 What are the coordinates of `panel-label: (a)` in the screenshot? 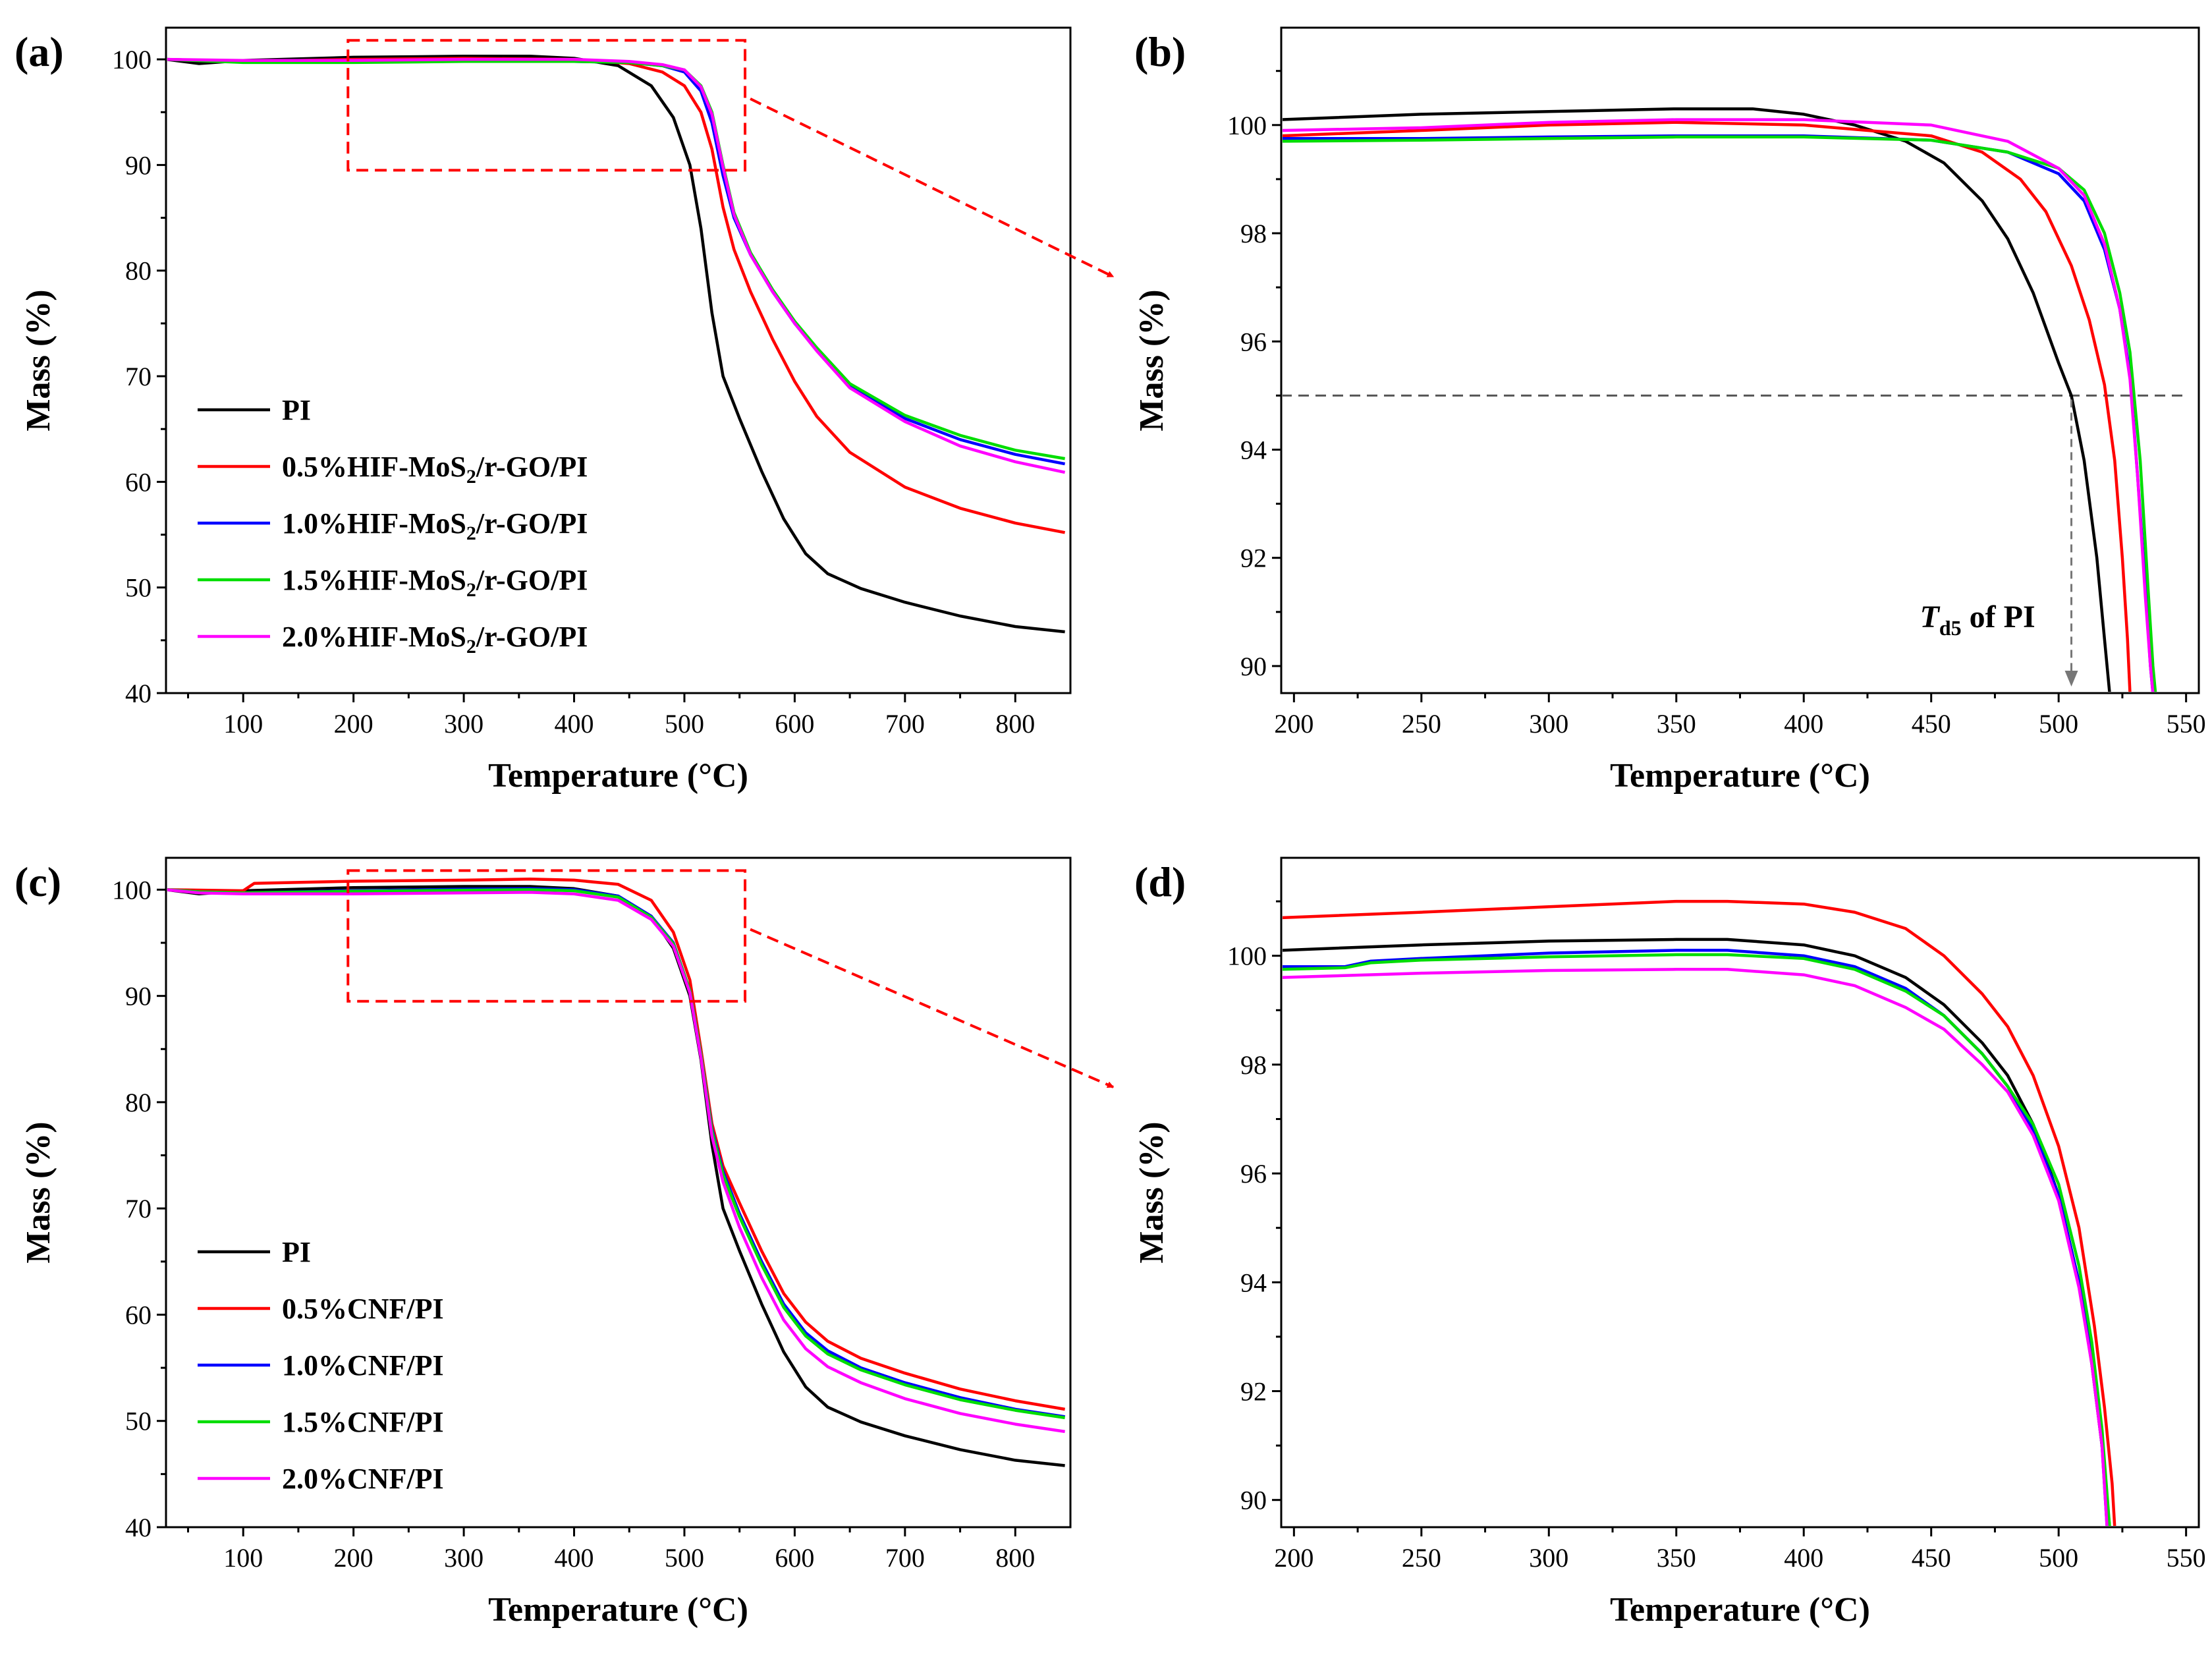 It's located at (39, 51).